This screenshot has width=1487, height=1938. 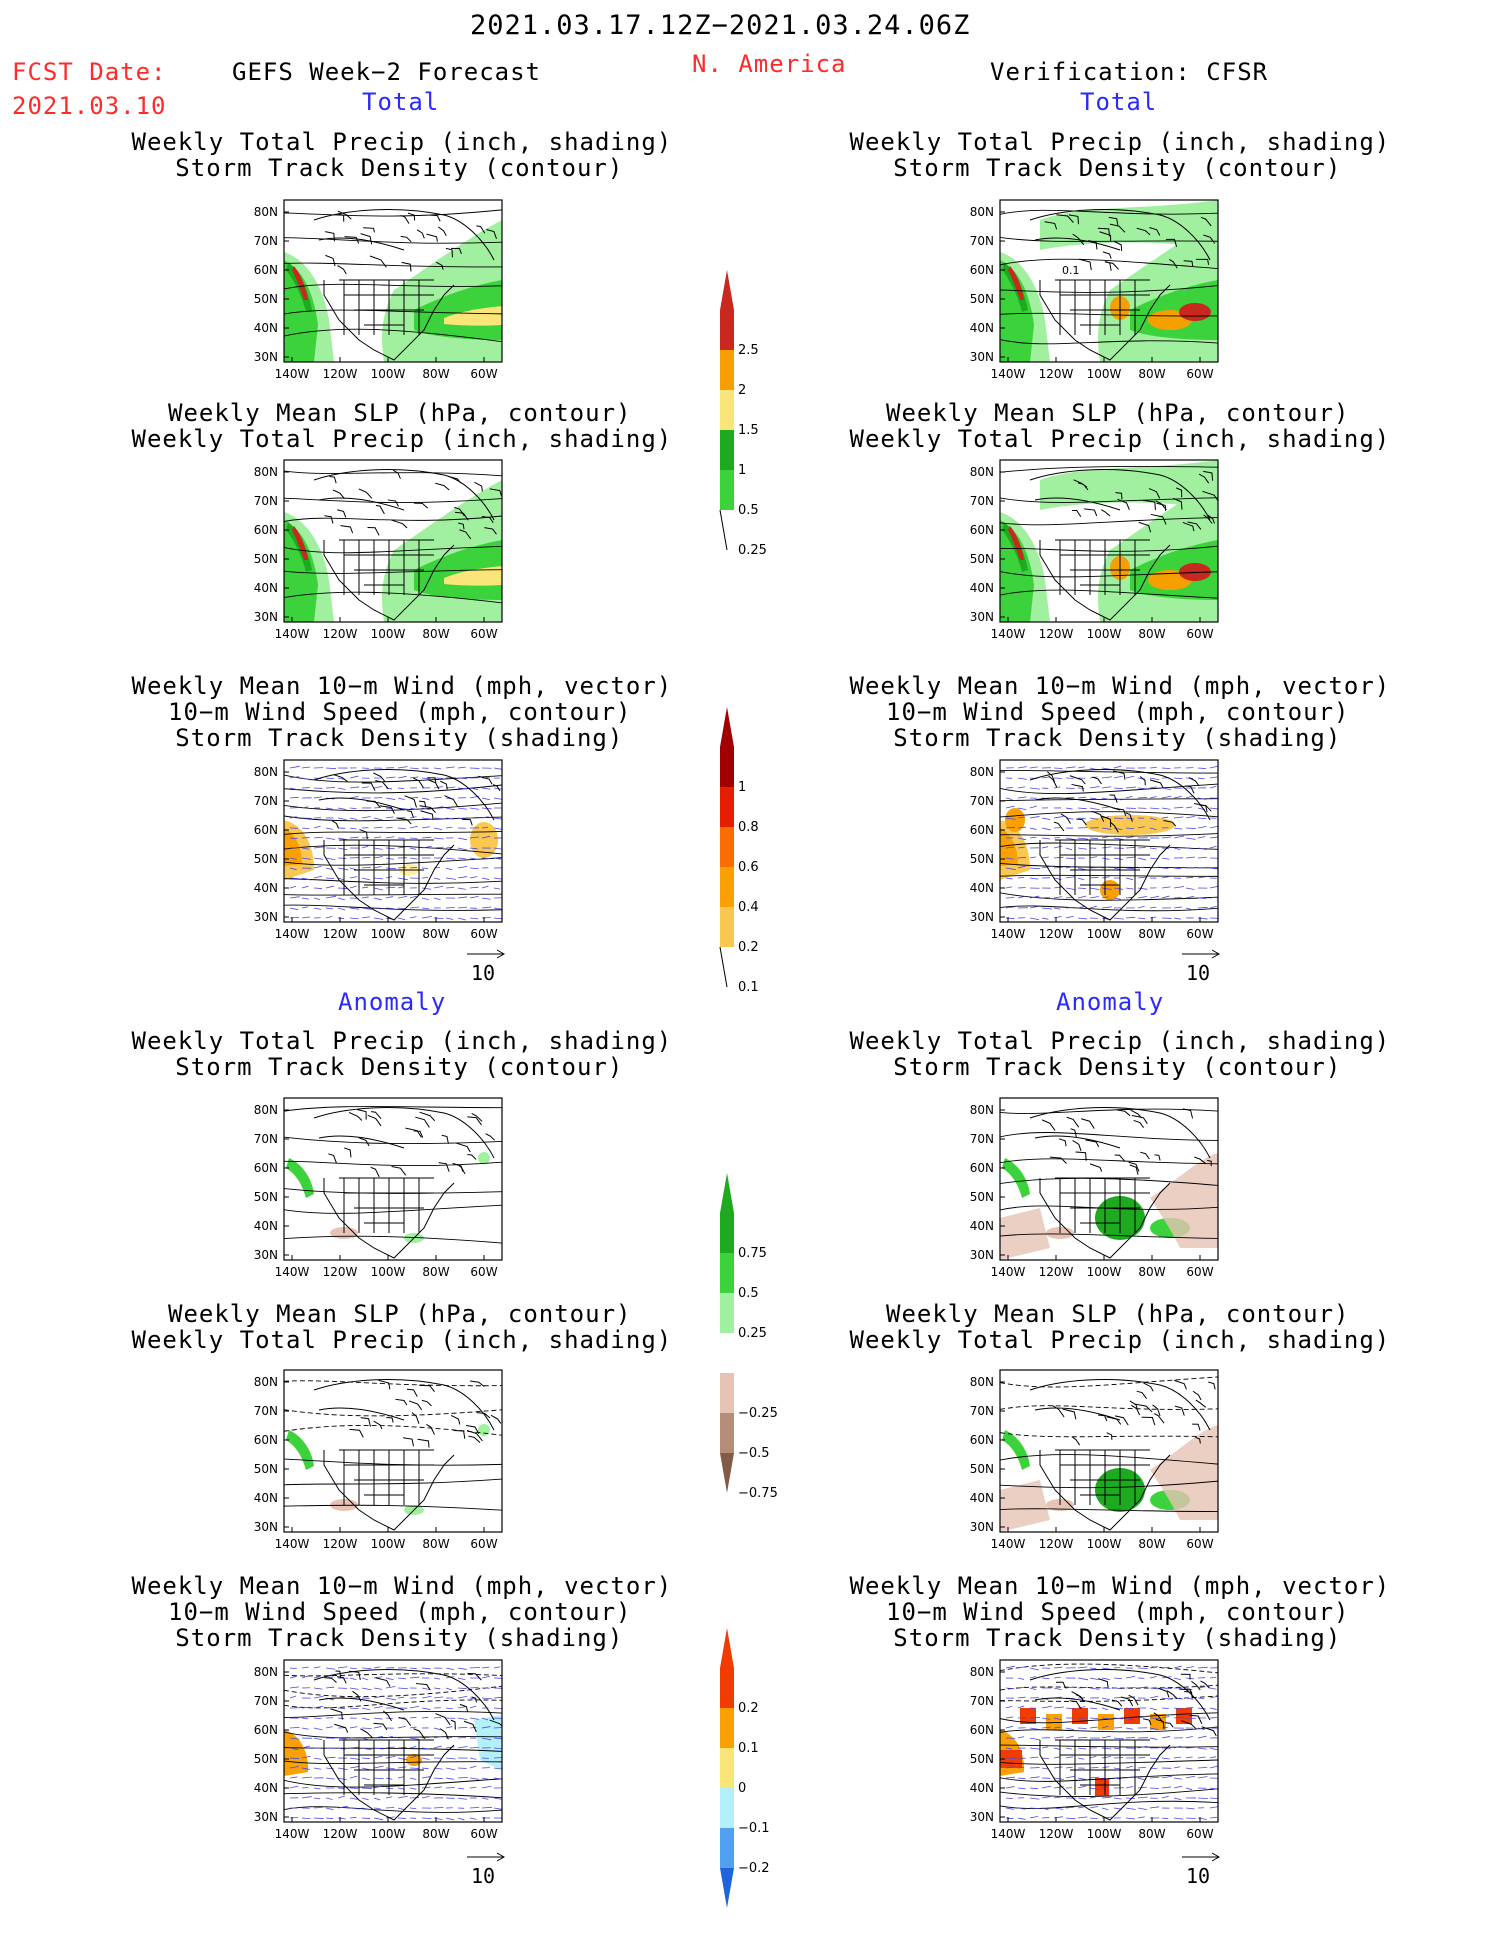 What do you see at coordinates (483, 1876) in the screenshot?
I see `vector-ref-label-r5-c0: 10` at bounding box center [483, 1876].